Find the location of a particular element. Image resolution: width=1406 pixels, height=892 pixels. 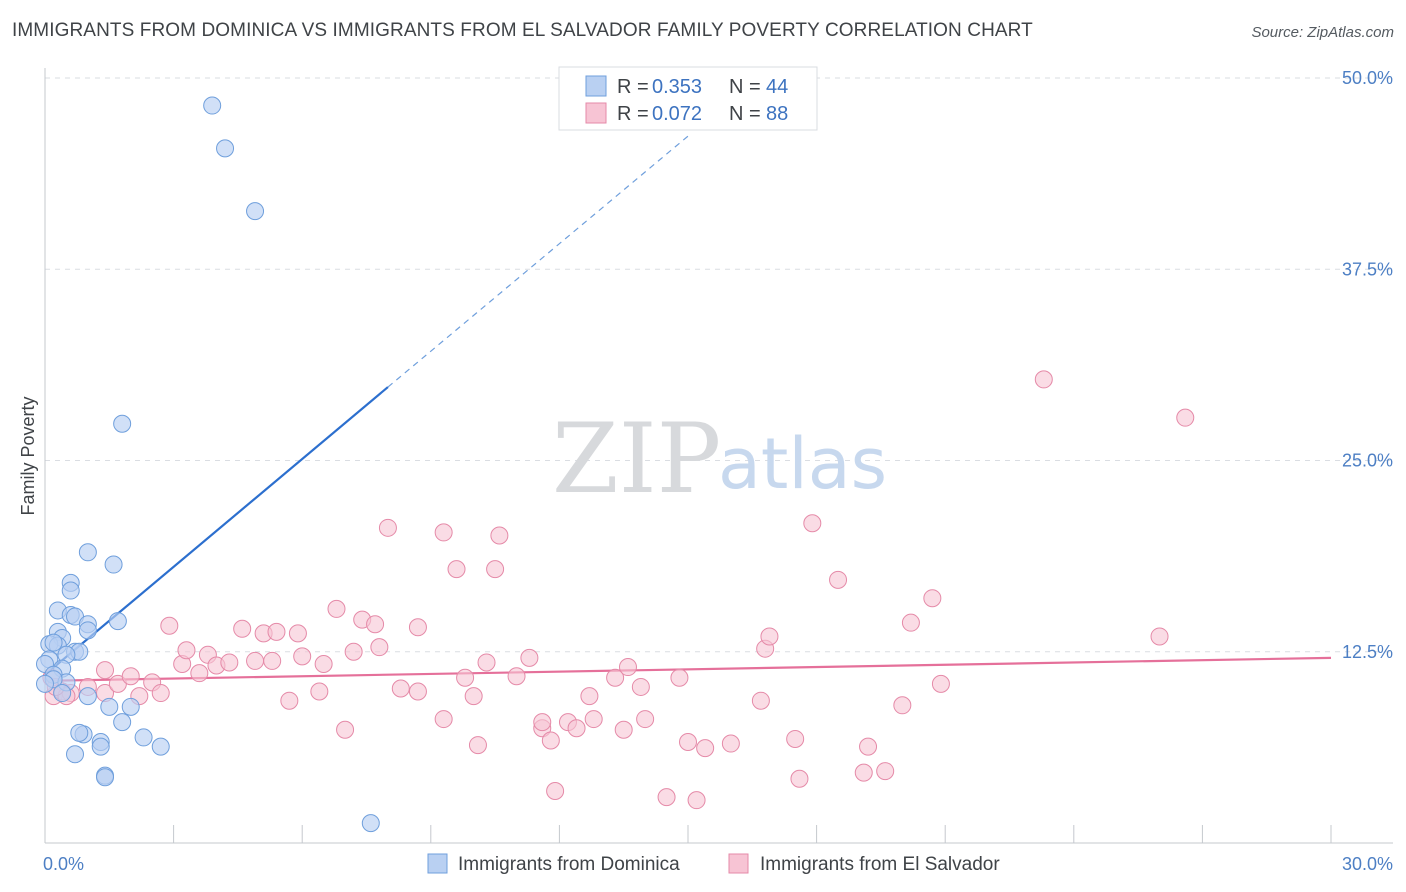

legend-swatch-dominica is located at coordinates (596, 86).